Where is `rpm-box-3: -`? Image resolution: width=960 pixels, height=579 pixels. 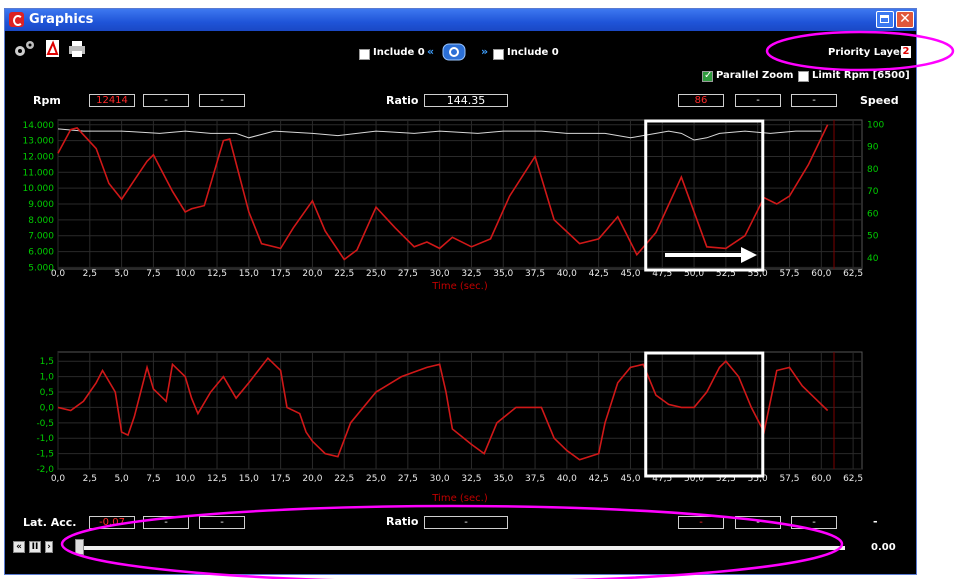
rpm-box-3: - is located at coordinates (222, 100).